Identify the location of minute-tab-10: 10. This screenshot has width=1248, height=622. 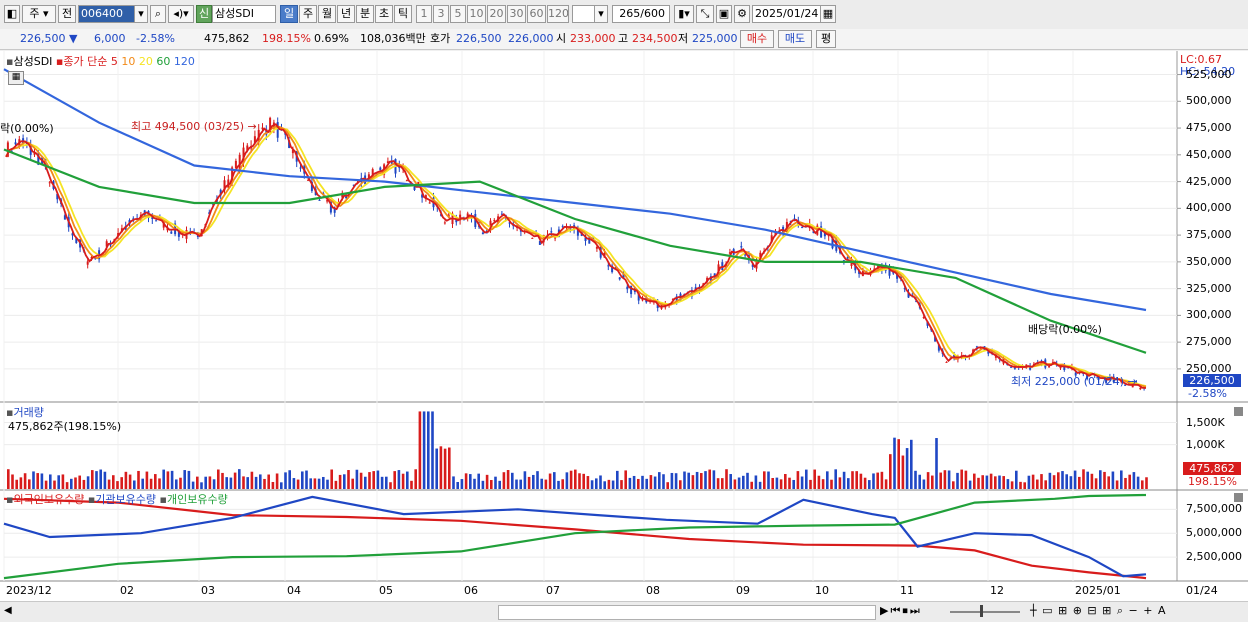
(476, 14).